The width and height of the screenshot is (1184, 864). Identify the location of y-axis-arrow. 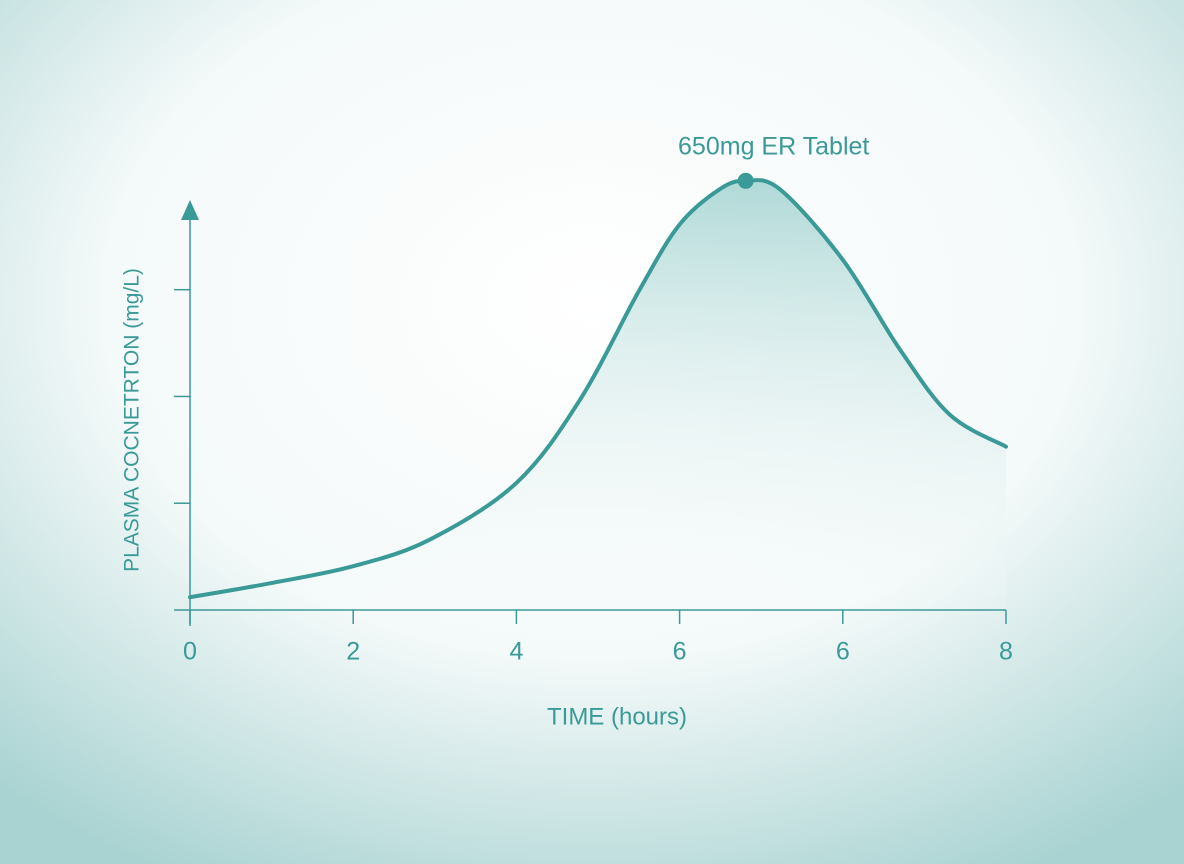
(190, 210).